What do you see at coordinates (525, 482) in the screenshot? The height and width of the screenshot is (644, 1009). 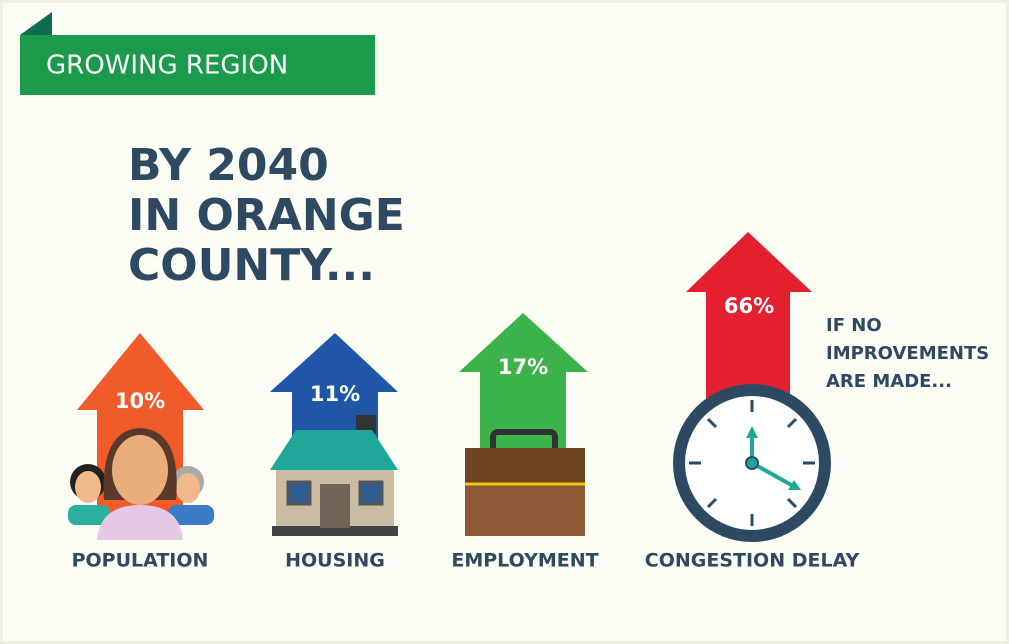 I see `briefcase-icon` at bounding box center [525, 482].